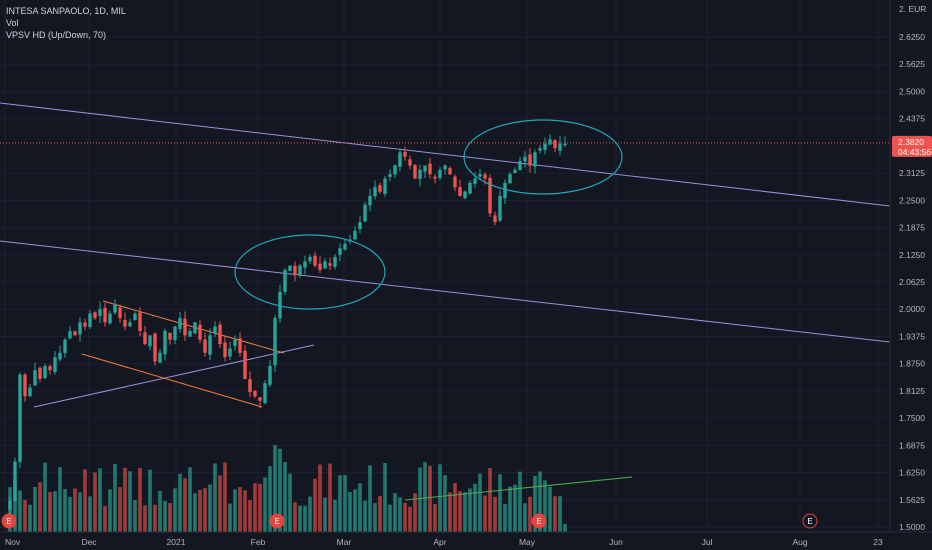 Image resolution: width=932 pixels, height=550 pixels. Describe the element at coordinates (172, 380) in the screenshot. I see `channel-bottom` at that location.